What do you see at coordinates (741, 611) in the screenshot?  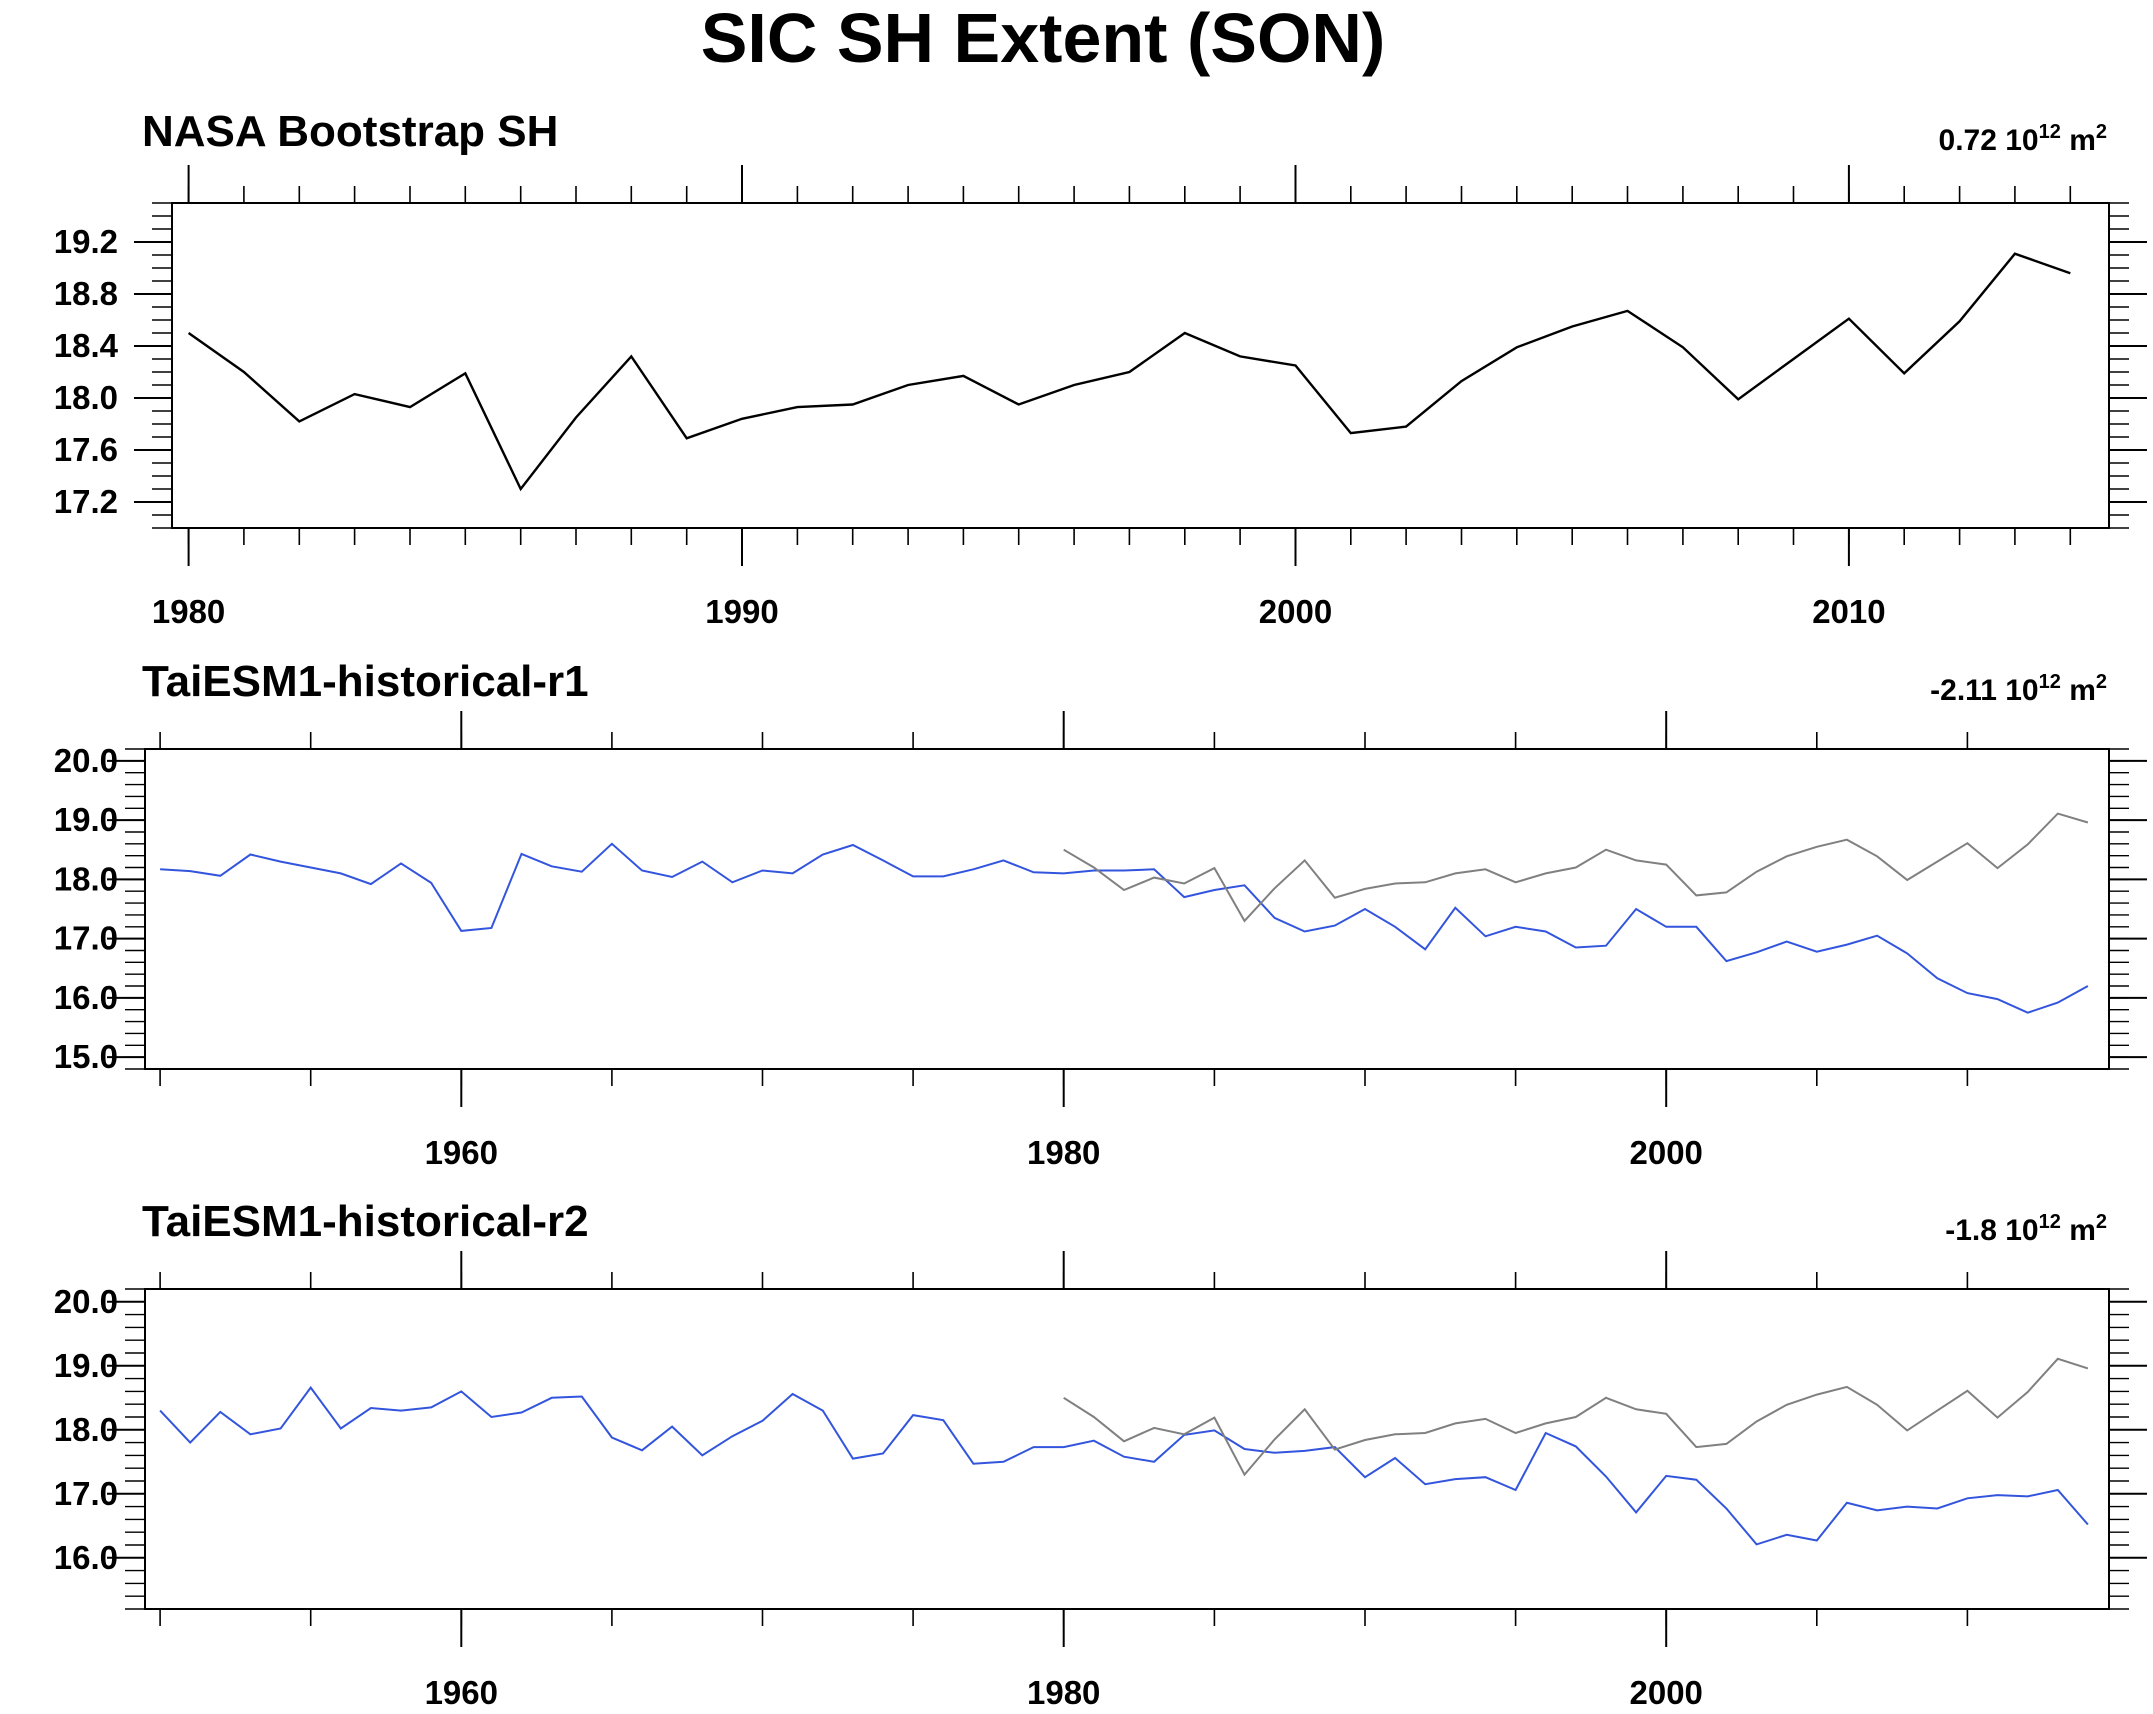 I see `x-tick-label: 1990` at bounding box center [741, 611].